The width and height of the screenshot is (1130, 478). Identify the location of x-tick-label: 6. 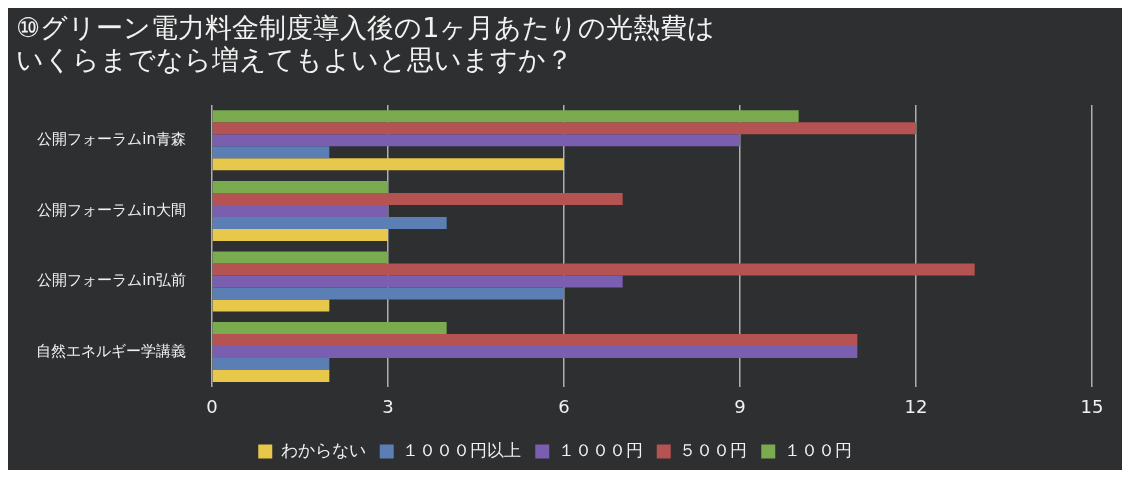
(564, 406).